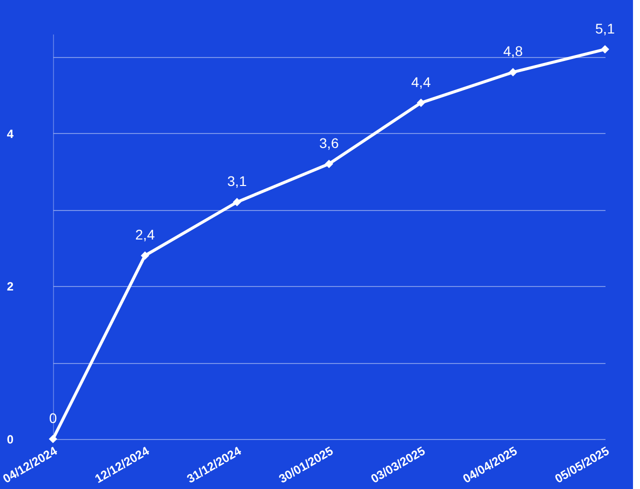 Image resolution: width=640 pixels, height=489 pixels. Describe the element at coordinates (10, 133) in the screenshot. I see `y-tick-label: 4` at that location.